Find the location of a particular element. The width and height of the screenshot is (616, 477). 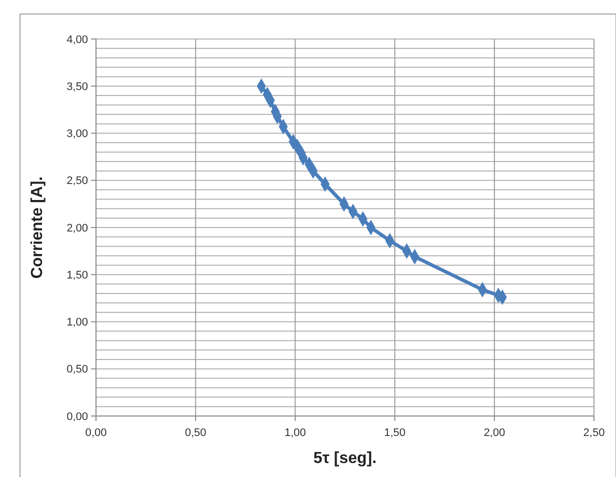

x-tick-label: 2,00 is located at coordinates (495, 433).